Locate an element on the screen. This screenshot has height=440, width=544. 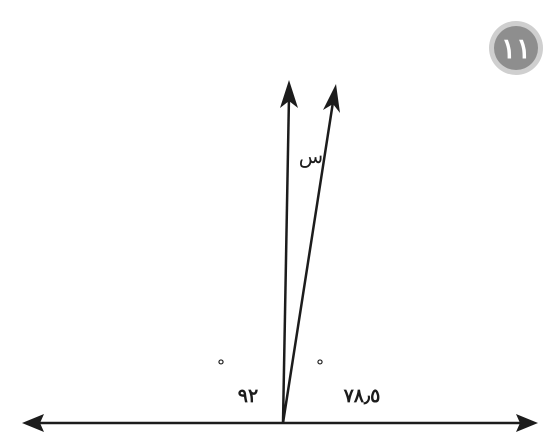
left-degree-symbol: ° is located at coordinates (221, 367).